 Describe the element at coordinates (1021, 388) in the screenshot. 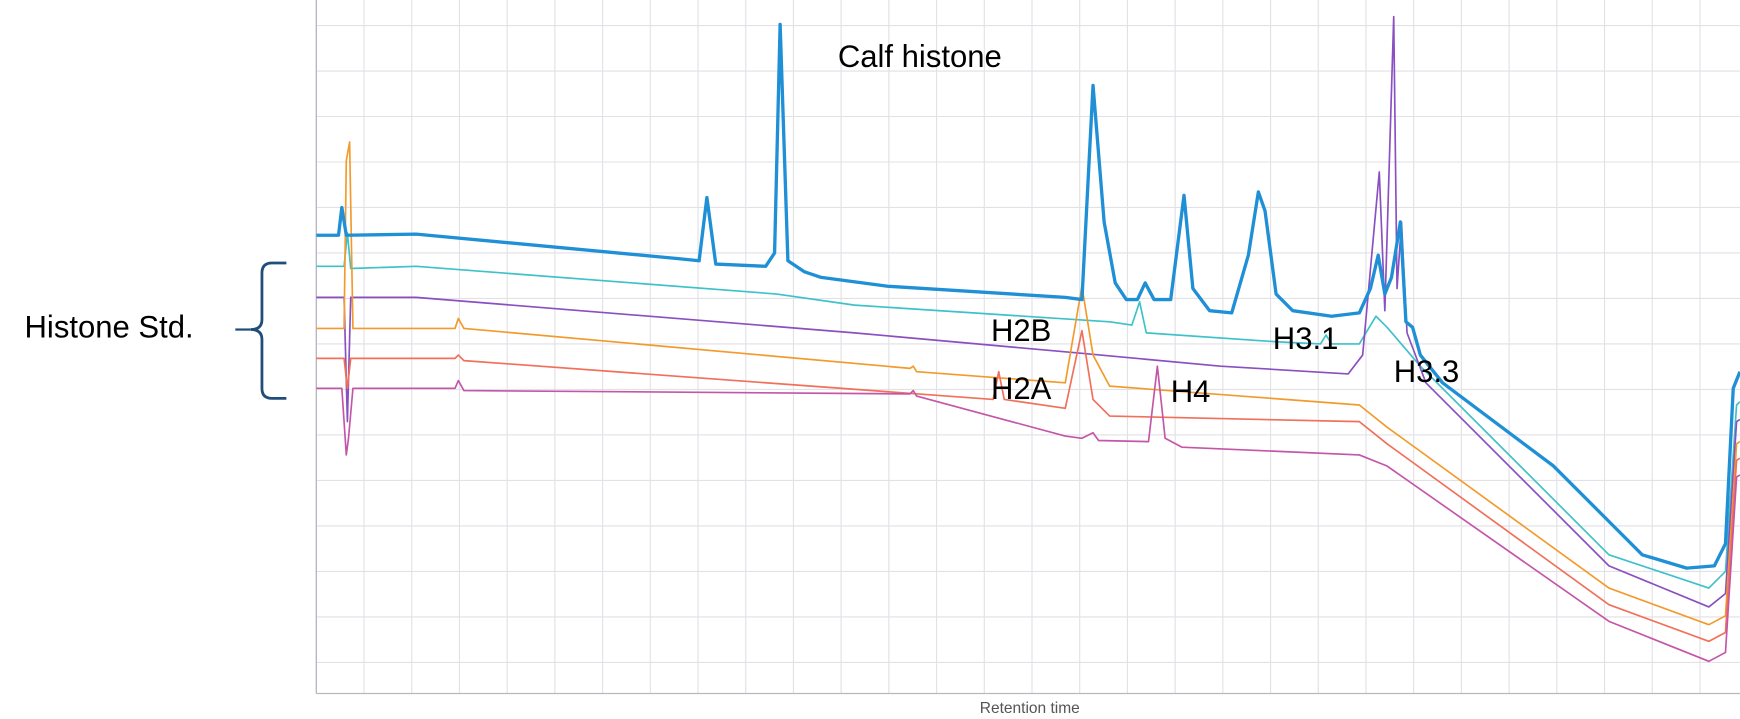

I see `annotation: H2A` at that location.